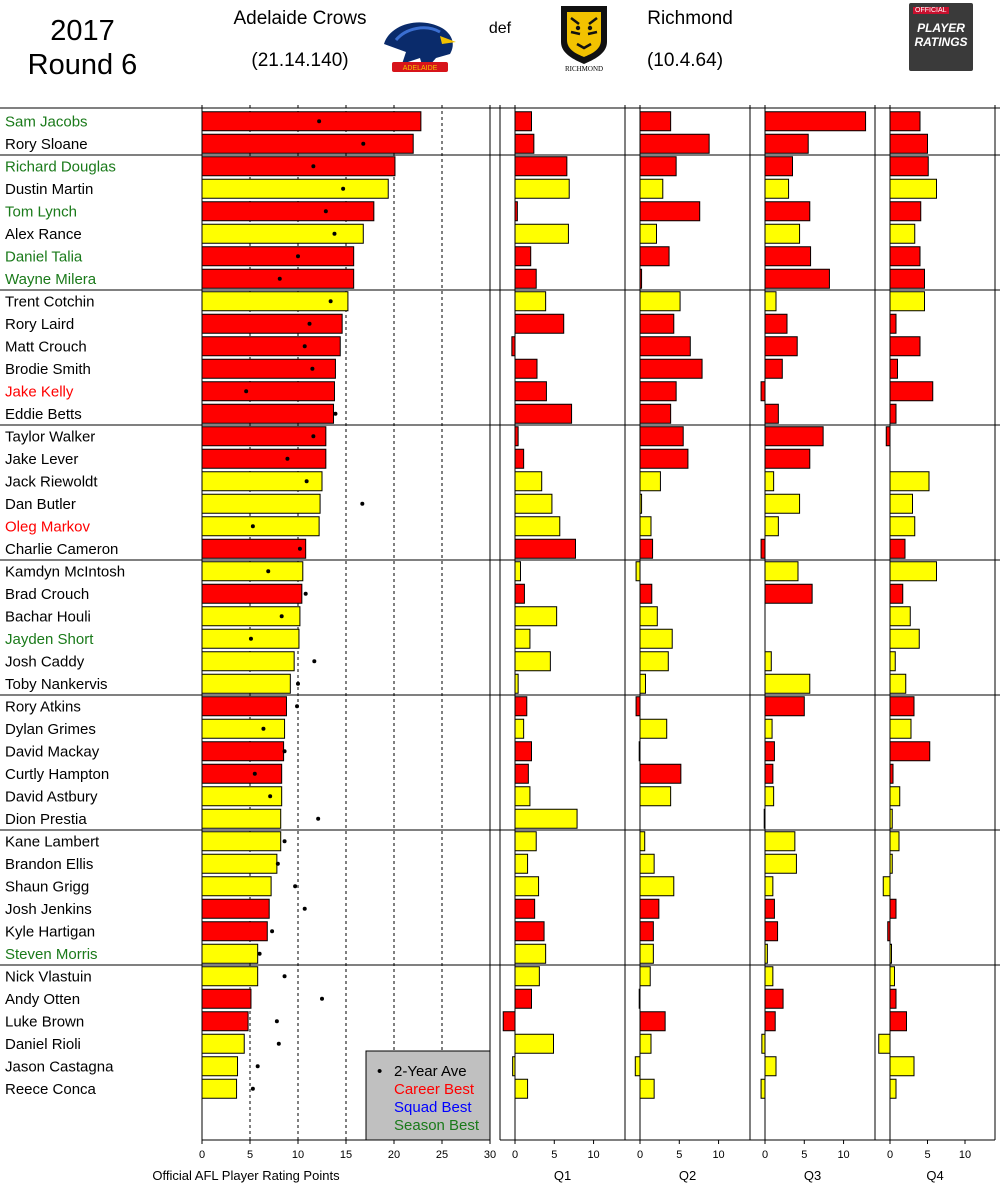  What do you see at coordinates (433, 1107) in the screenshot?
I see `legend-item: Squad Best` at bounding box center [433, 1107].